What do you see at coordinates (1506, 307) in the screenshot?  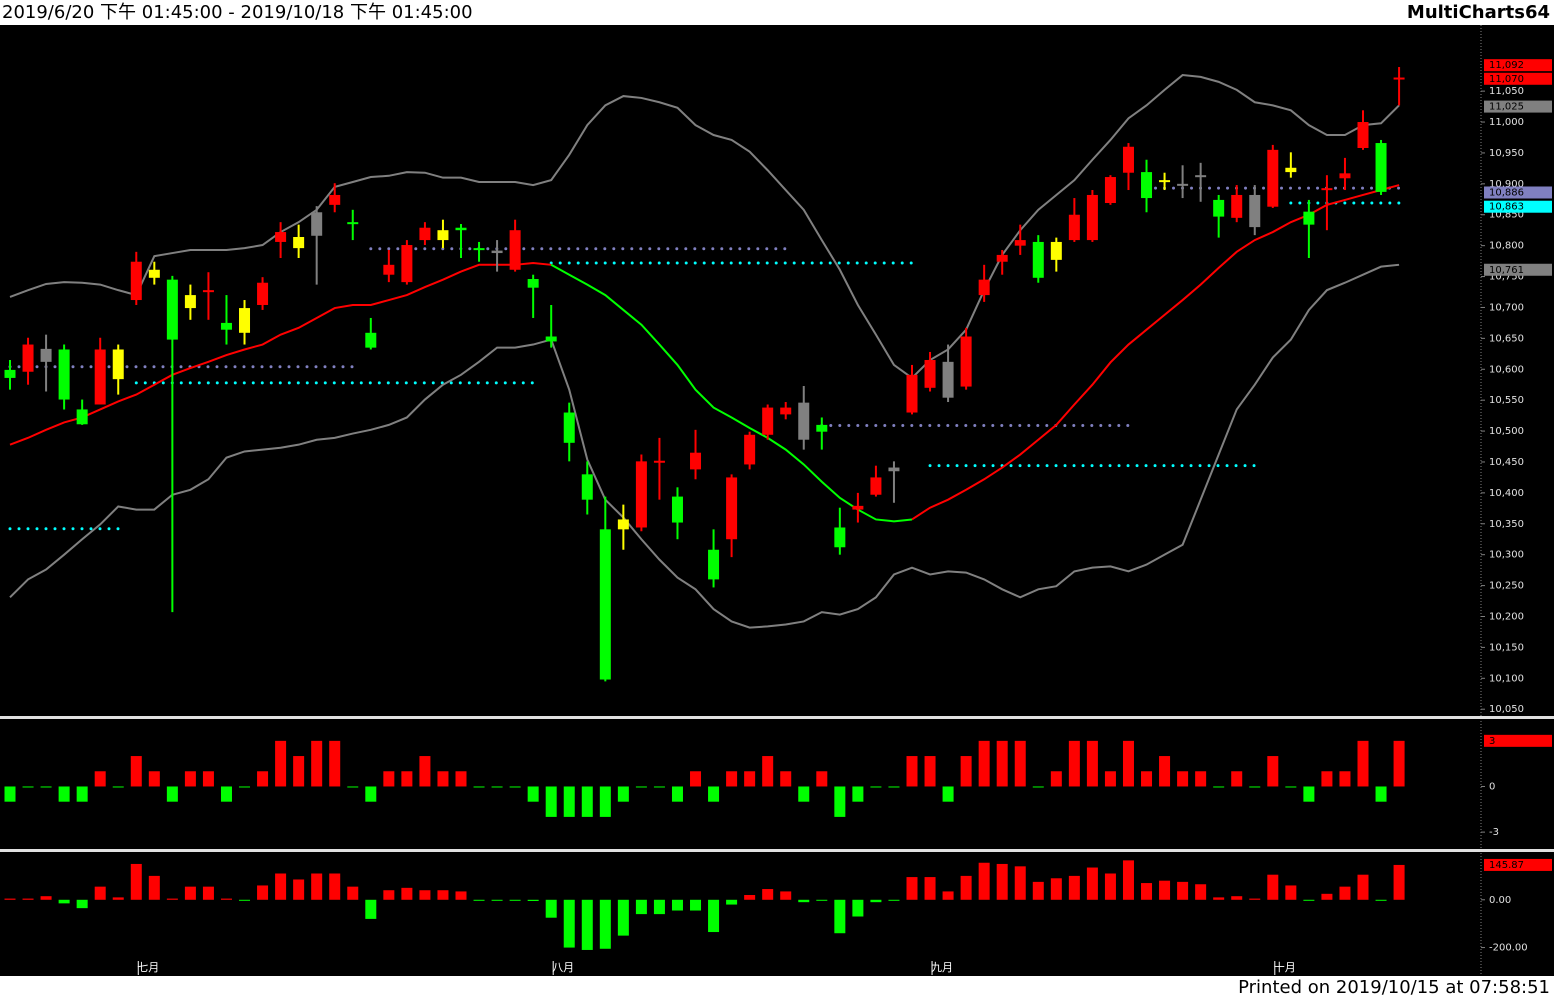 I see `y-tick-label: 10,700` at bounding box center [1506, 307].